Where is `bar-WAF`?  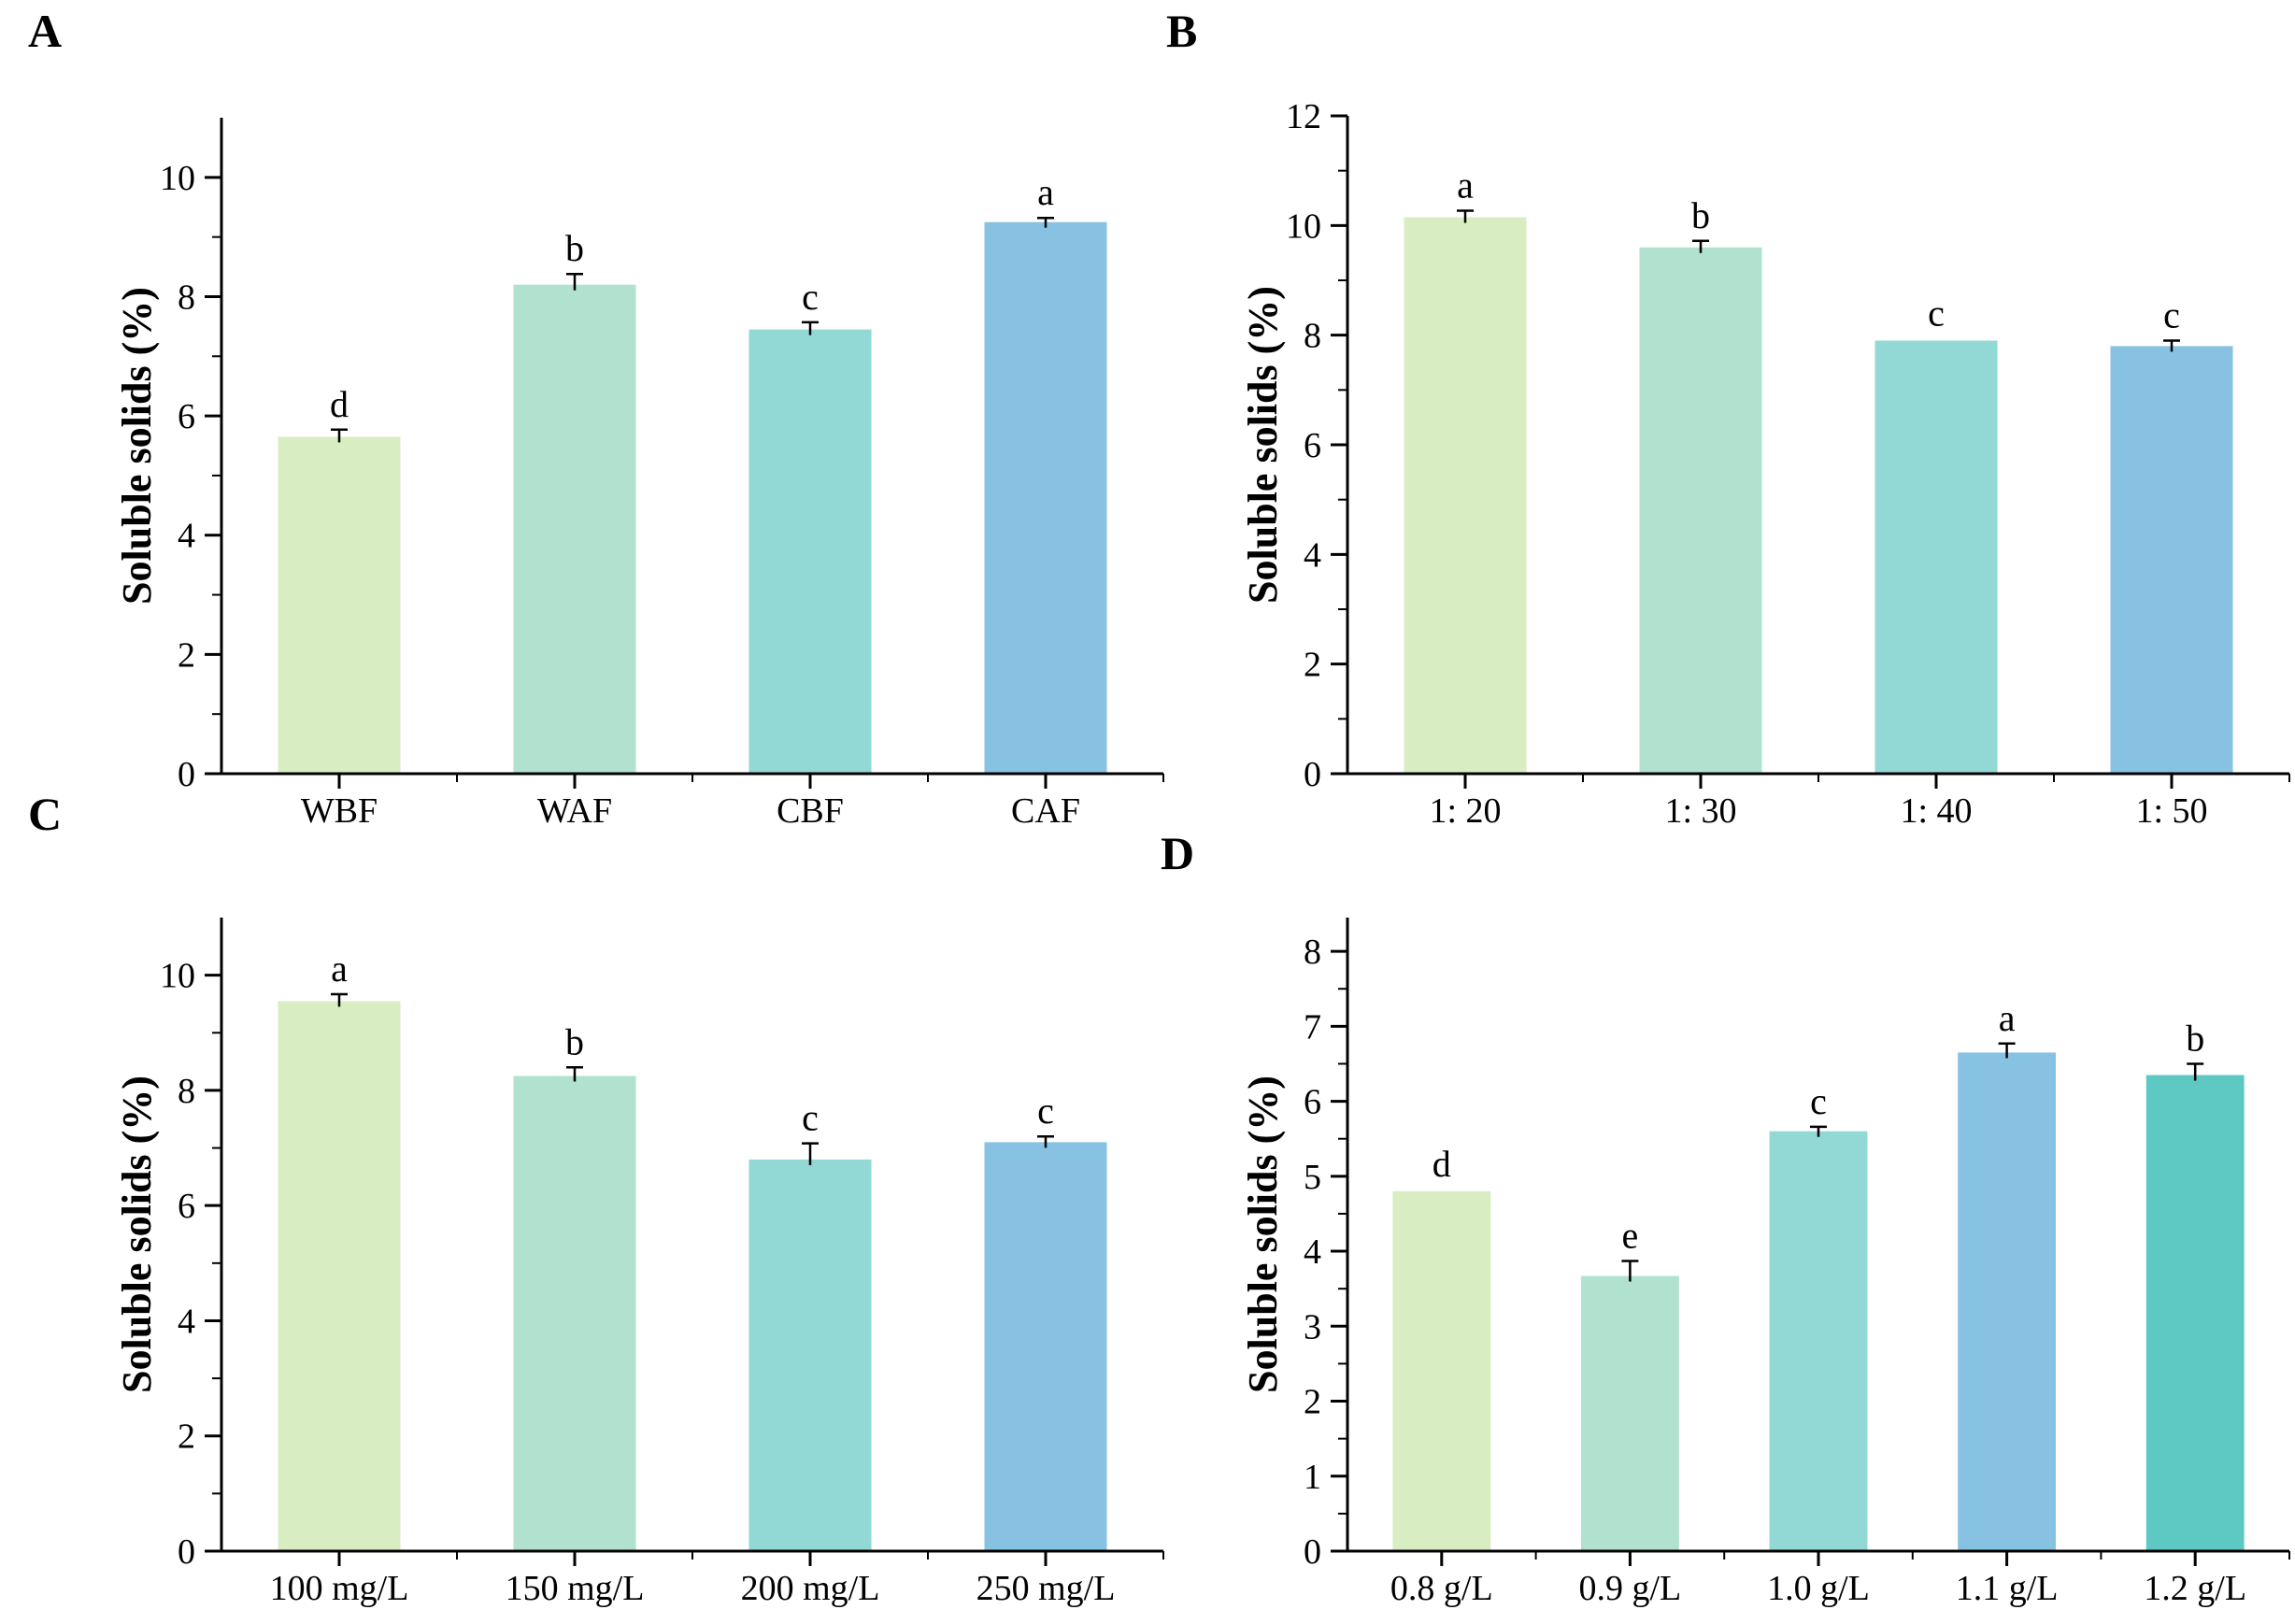
bar-WAF is located at coordinates (574, 529).